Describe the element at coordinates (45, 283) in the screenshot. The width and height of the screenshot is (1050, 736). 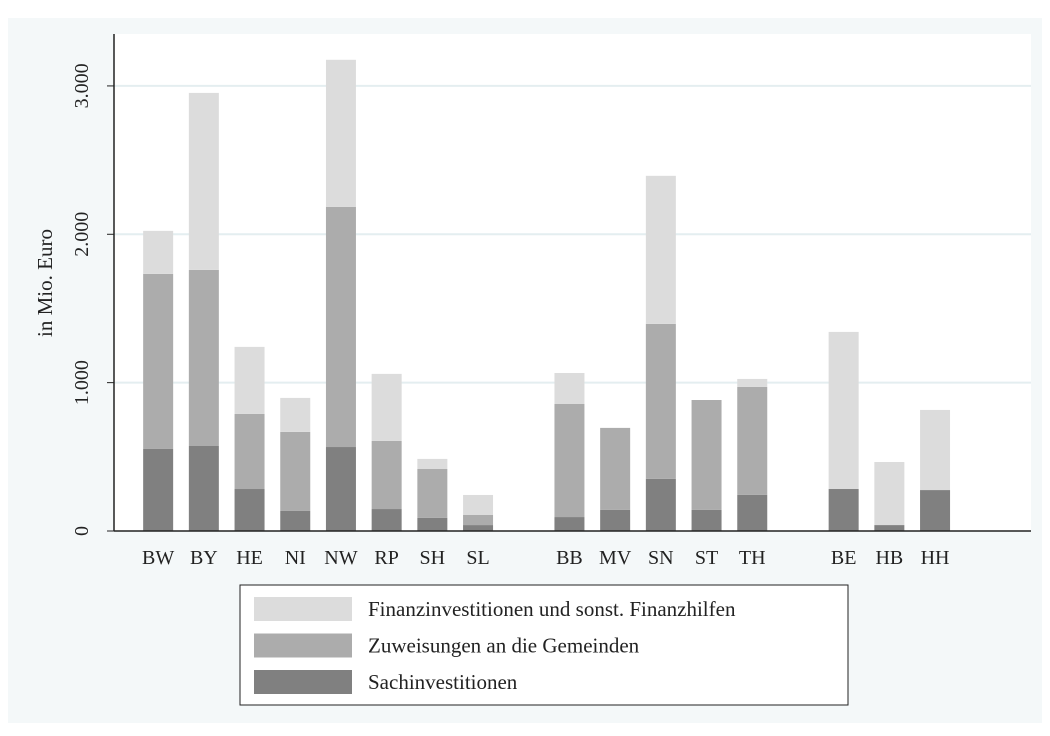
I see `y-axis-label: in Mio. Euro` at that location.